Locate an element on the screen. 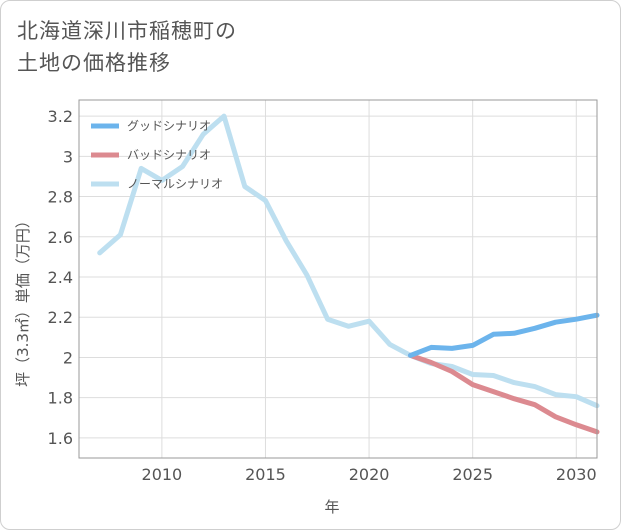  legend-label: グッドシナリオ is located at coordinates (169, 126).